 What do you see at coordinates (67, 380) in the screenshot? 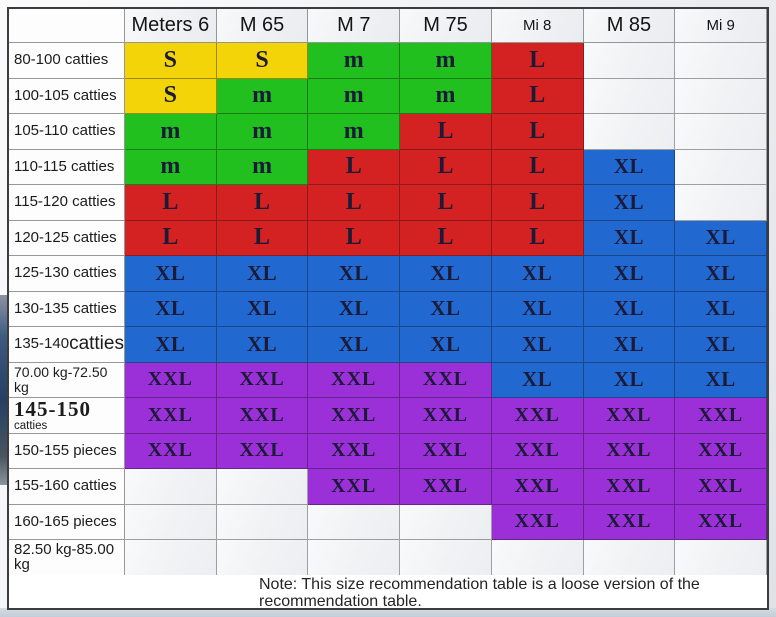
I see `row-label: 70.00 kg-72.50 kg` at bounding box center [67, 380].